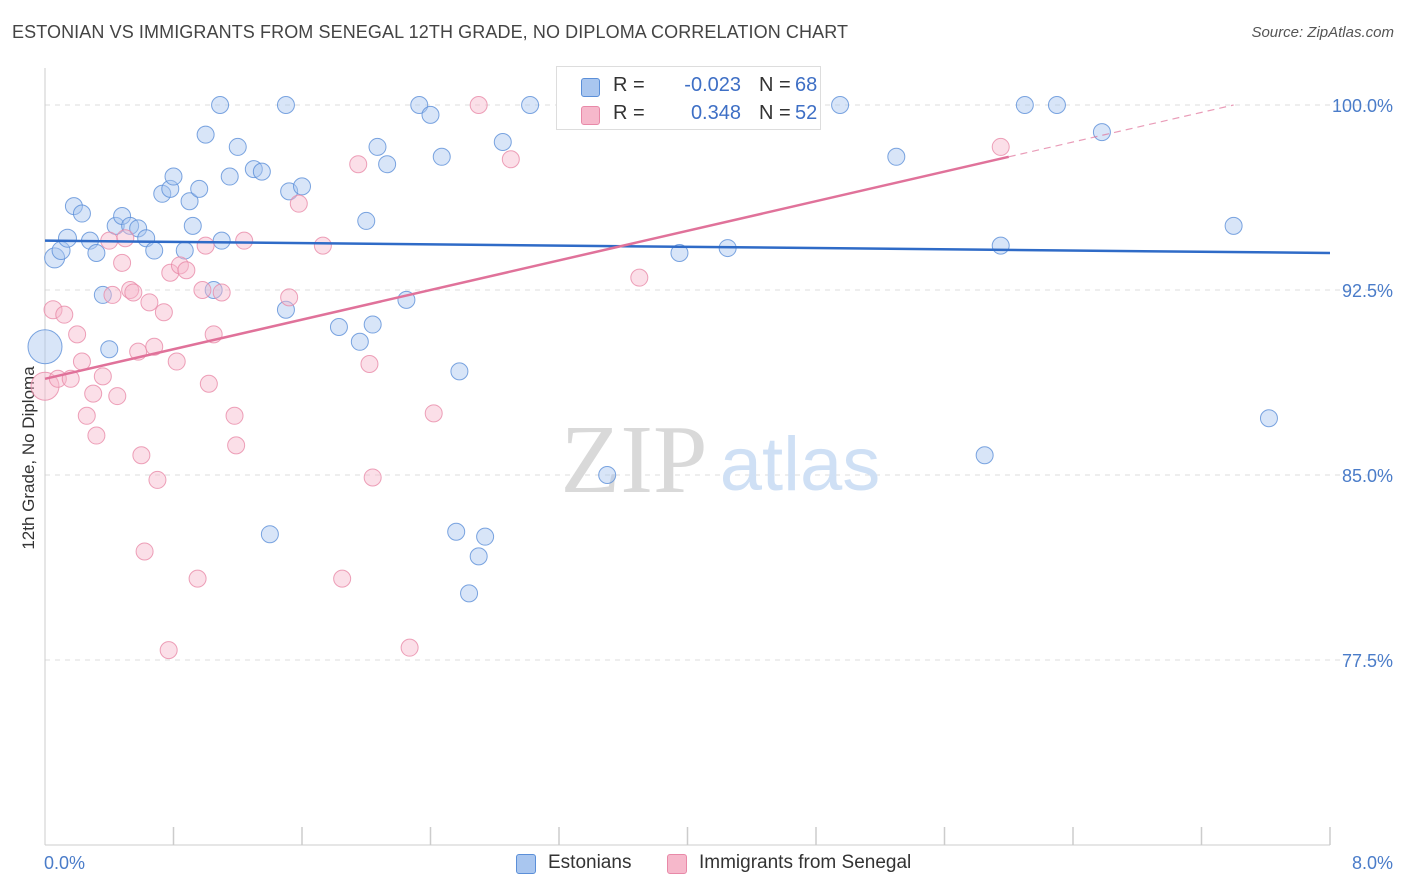 The image size is (1406, 892). I want to click on y-tick-label: 92.5%, so click(1367, 291).